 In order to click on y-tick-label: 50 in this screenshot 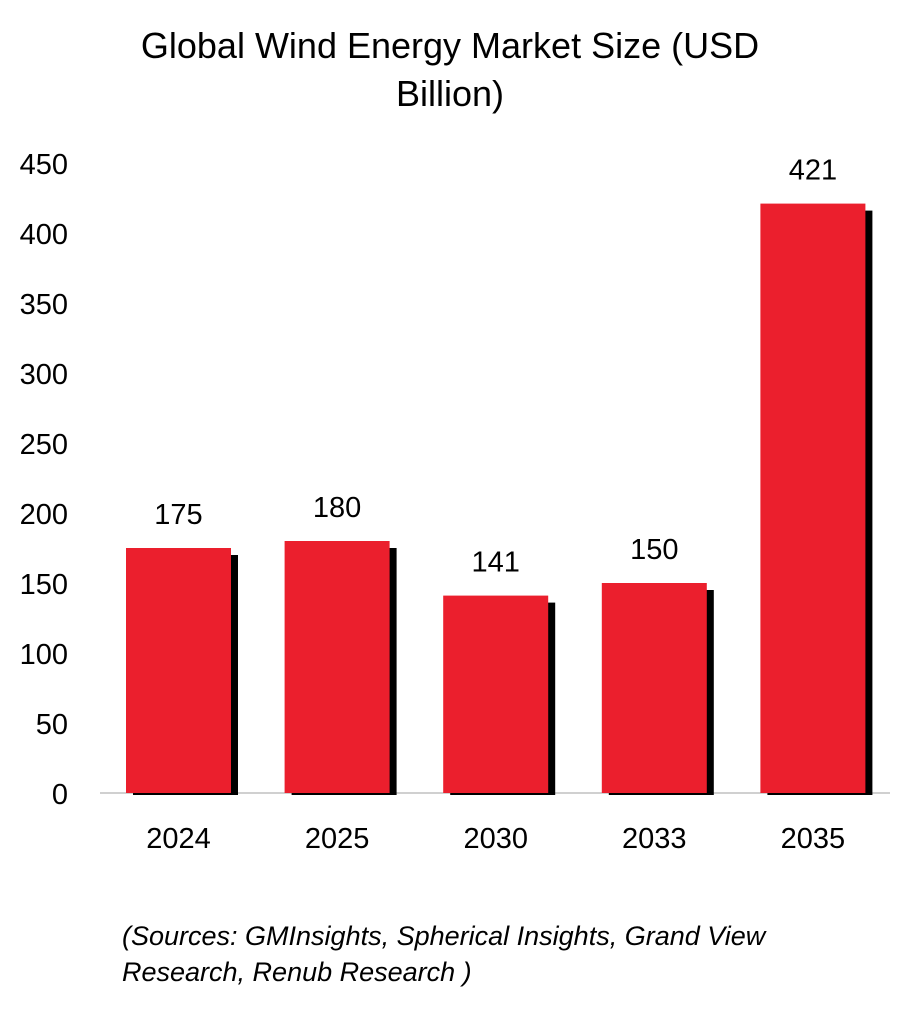, I will do `click(52, 725)`.